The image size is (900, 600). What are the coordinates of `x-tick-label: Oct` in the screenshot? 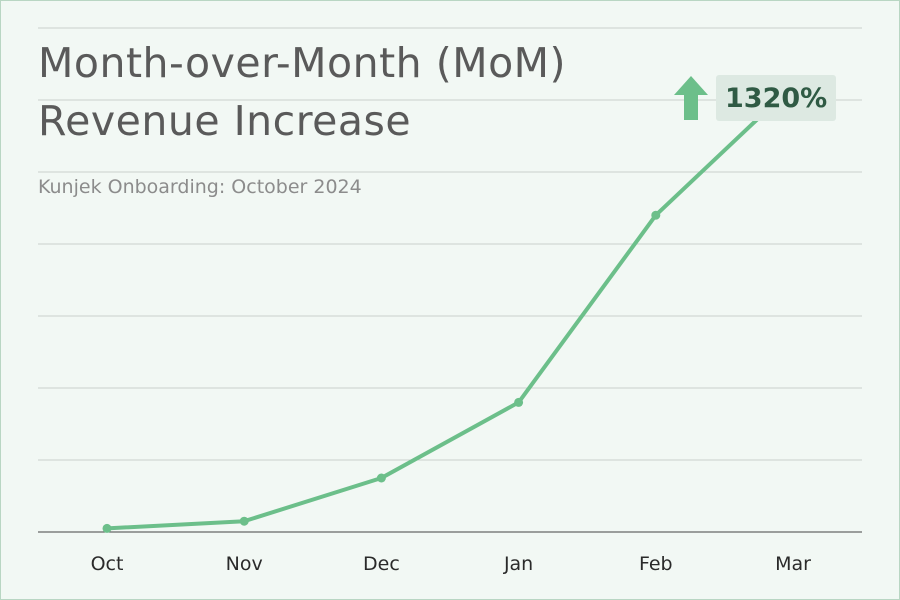 It's located at (107, 564).